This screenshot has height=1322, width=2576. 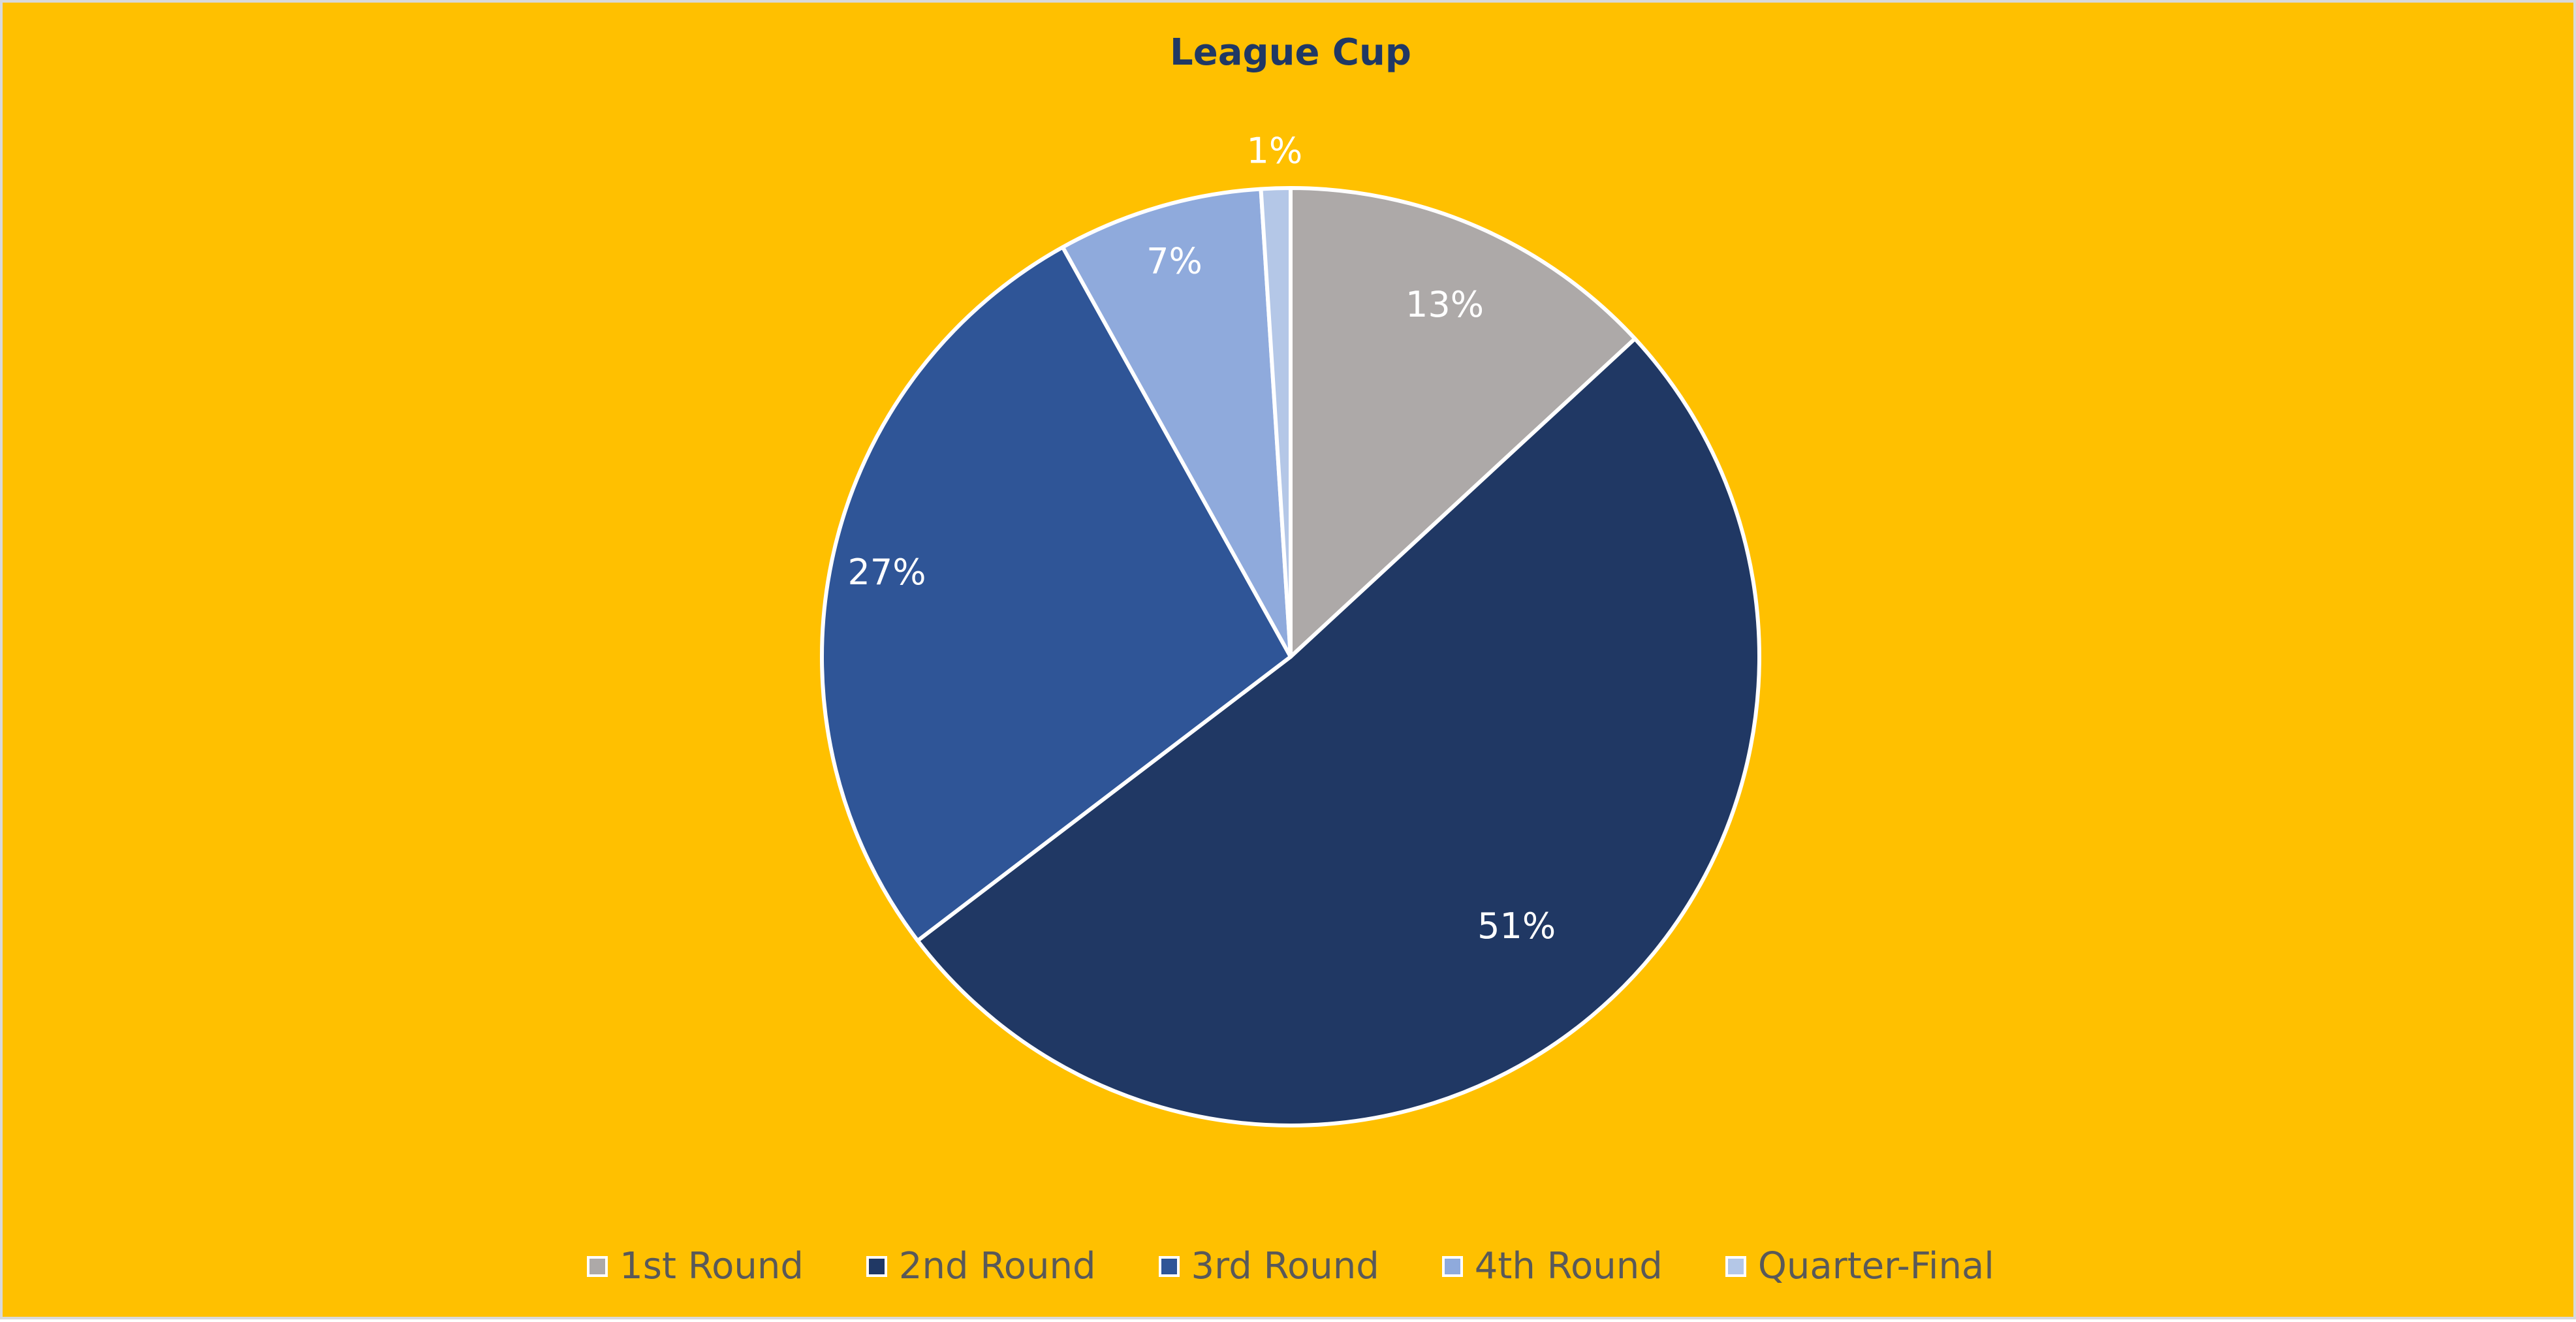 What do you see at coordinates (1056, 594) in the screenshot?
I see `pie-slice-3rd-round` at bounding box center [1056, 594].